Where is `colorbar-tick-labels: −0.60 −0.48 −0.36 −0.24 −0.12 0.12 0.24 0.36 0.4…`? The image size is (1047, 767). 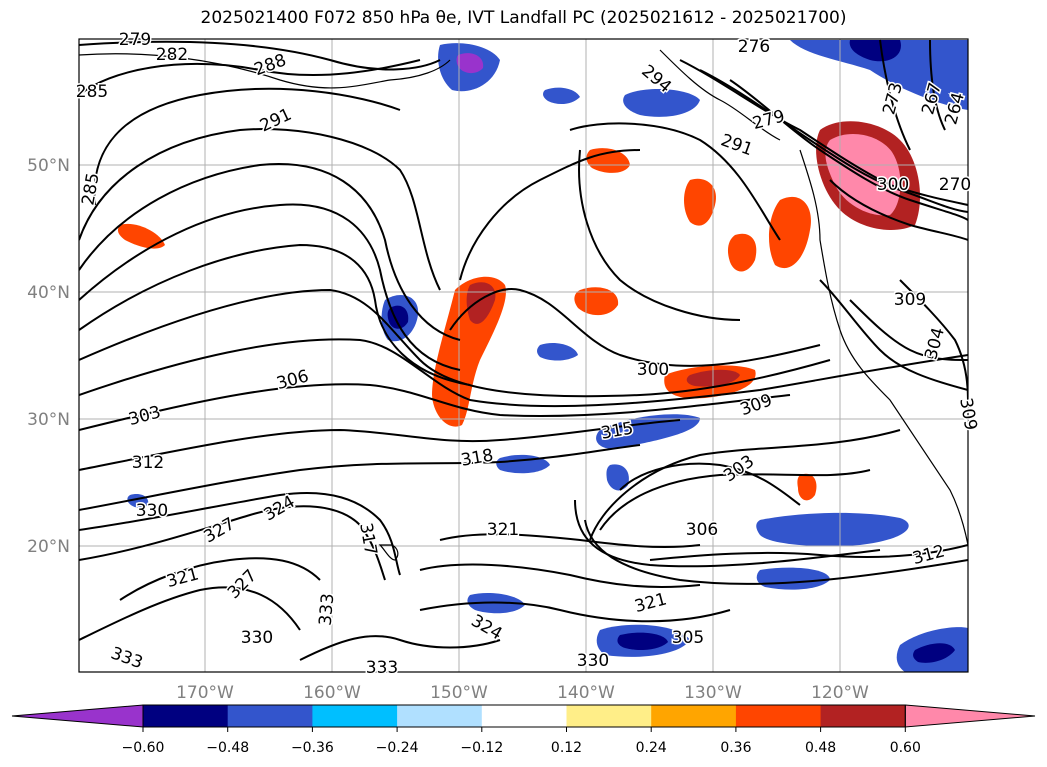
colorbar-tick-labels: −0.60 −0.48 −0.36 −0.24 −0.12 0.12 0.24 0.36 0.4… is located at coordinates (521, 741).